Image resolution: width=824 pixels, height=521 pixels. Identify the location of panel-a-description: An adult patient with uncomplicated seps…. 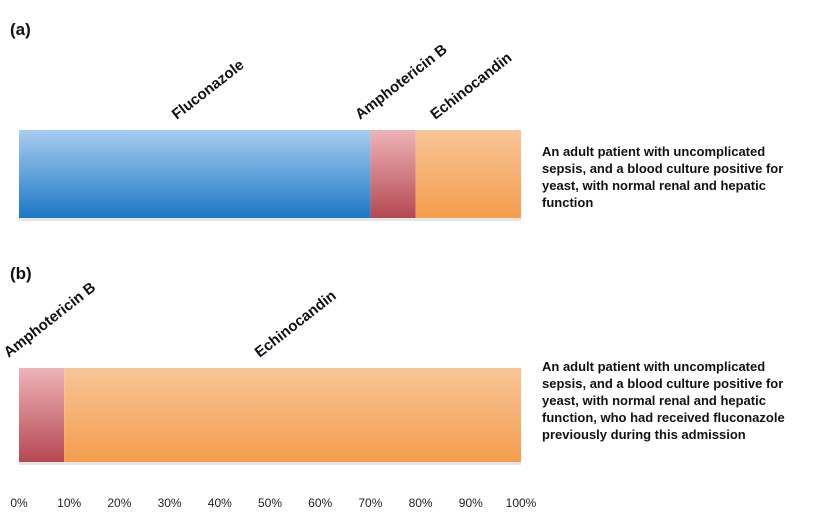
(663, 177).